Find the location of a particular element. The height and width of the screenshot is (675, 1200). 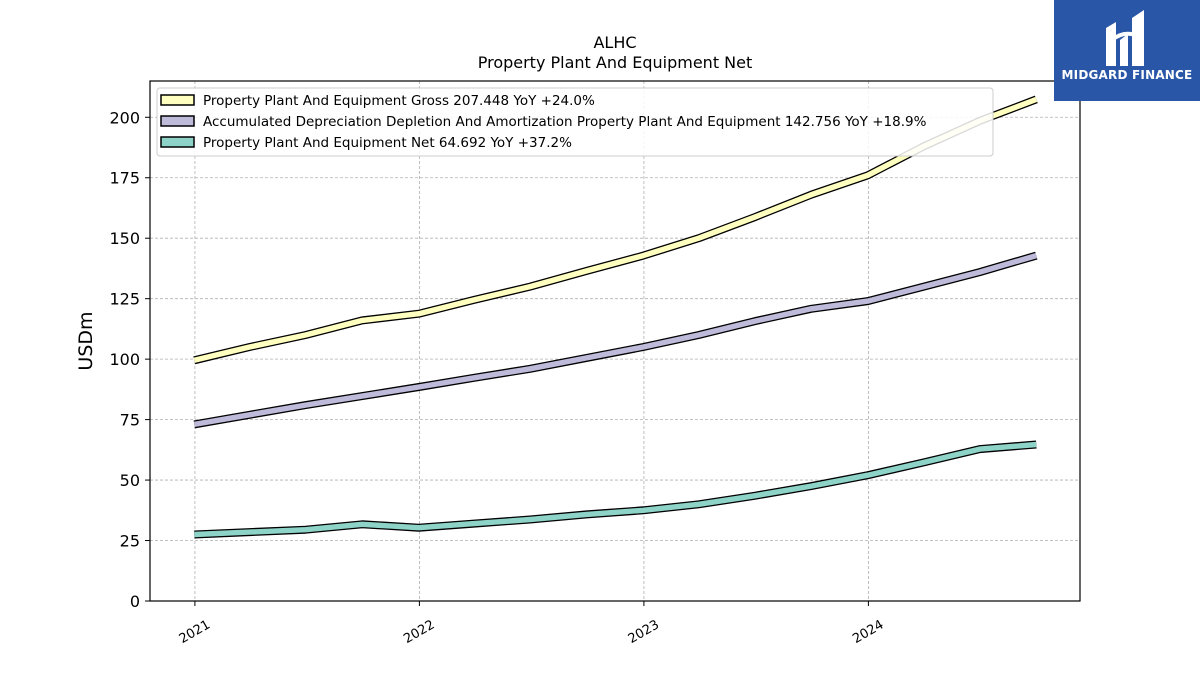

brand-name: MIDGARD FINANCE is located at coordinates (1127, 75).